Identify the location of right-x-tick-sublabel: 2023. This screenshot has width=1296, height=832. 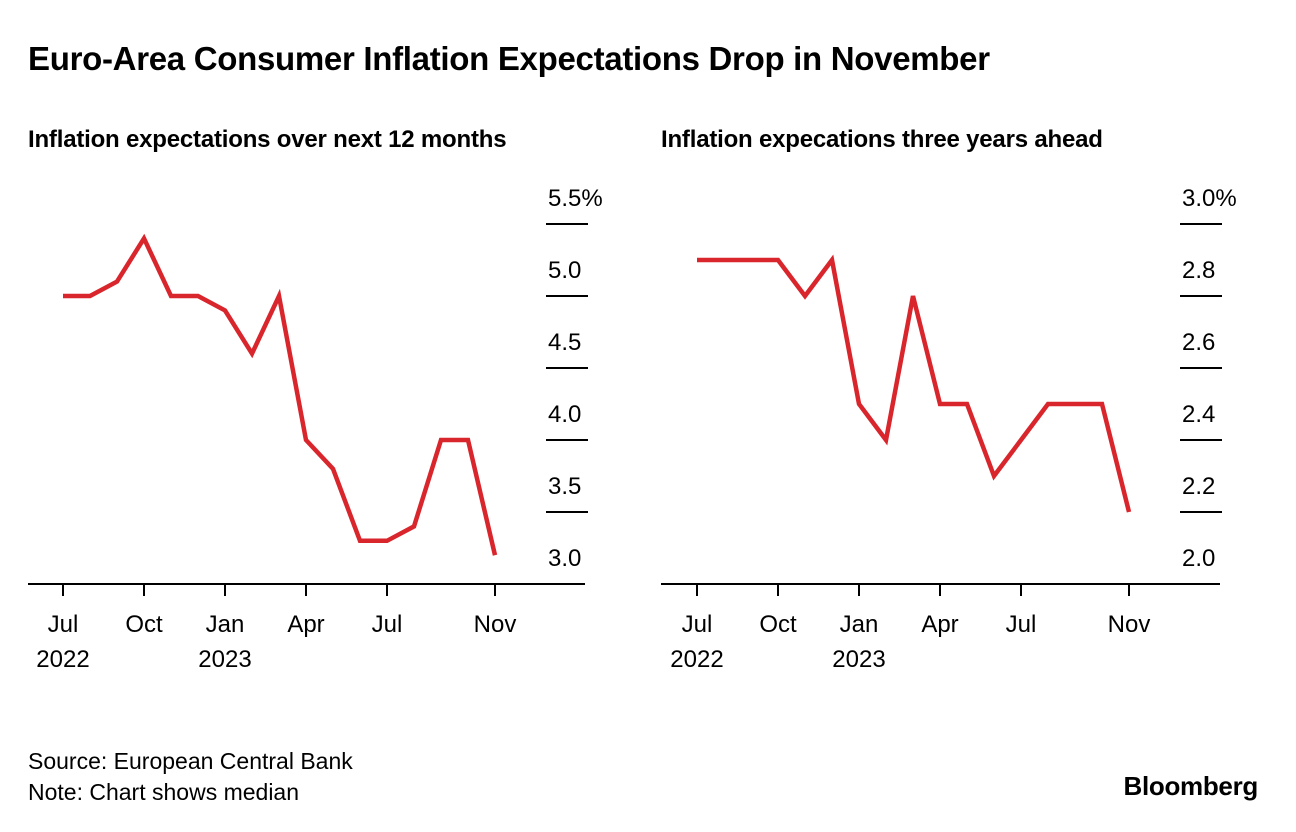
(858, 659).